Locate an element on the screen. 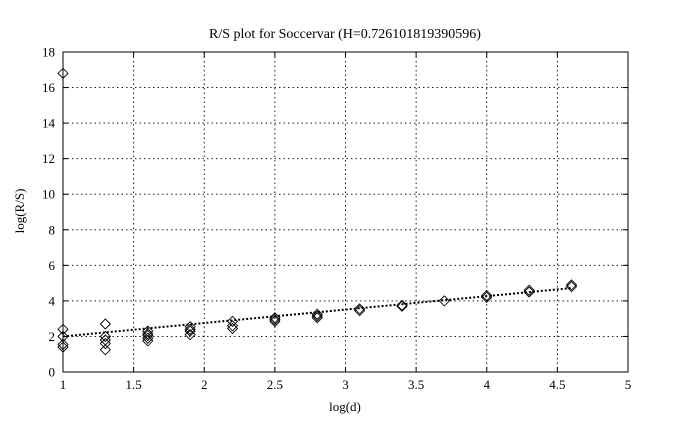  y-tick-label: 16 is located at coordinates (49, 87).